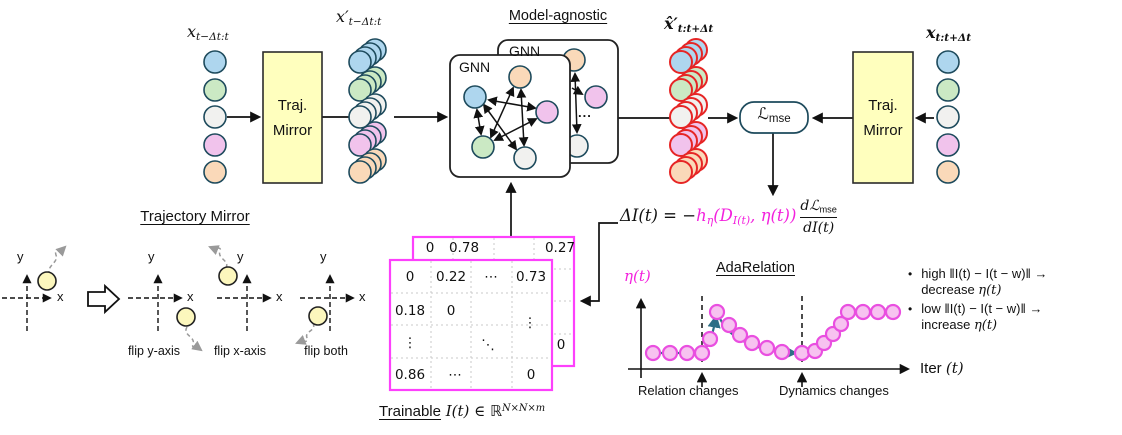  I want to click on matrix-cell: 0.78, so click(464, 248).